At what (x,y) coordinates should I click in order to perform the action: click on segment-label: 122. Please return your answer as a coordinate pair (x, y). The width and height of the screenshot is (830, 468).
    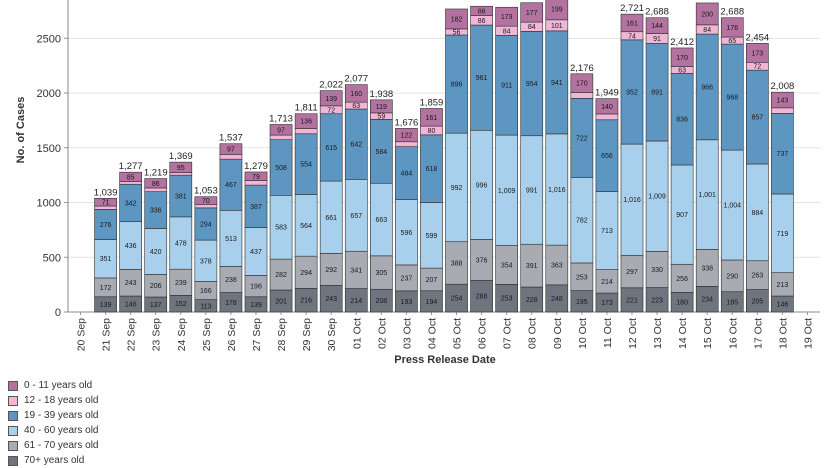
    Looking at the image, I should click on (407, 136).